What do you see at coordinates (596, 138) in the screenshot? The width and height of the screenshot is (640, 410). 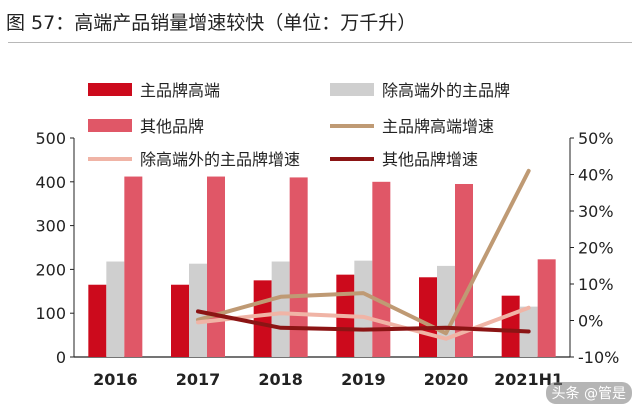 I see `right-tick-label: 50%` at bounding box center [596, 138].